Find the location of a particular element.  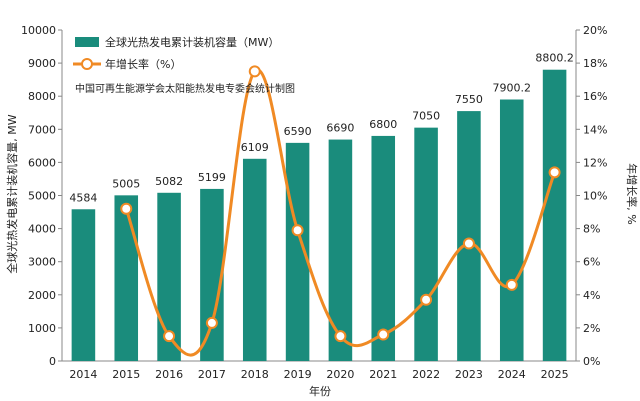

x-tick-label: 2016 is located at coordinates (169, 374).